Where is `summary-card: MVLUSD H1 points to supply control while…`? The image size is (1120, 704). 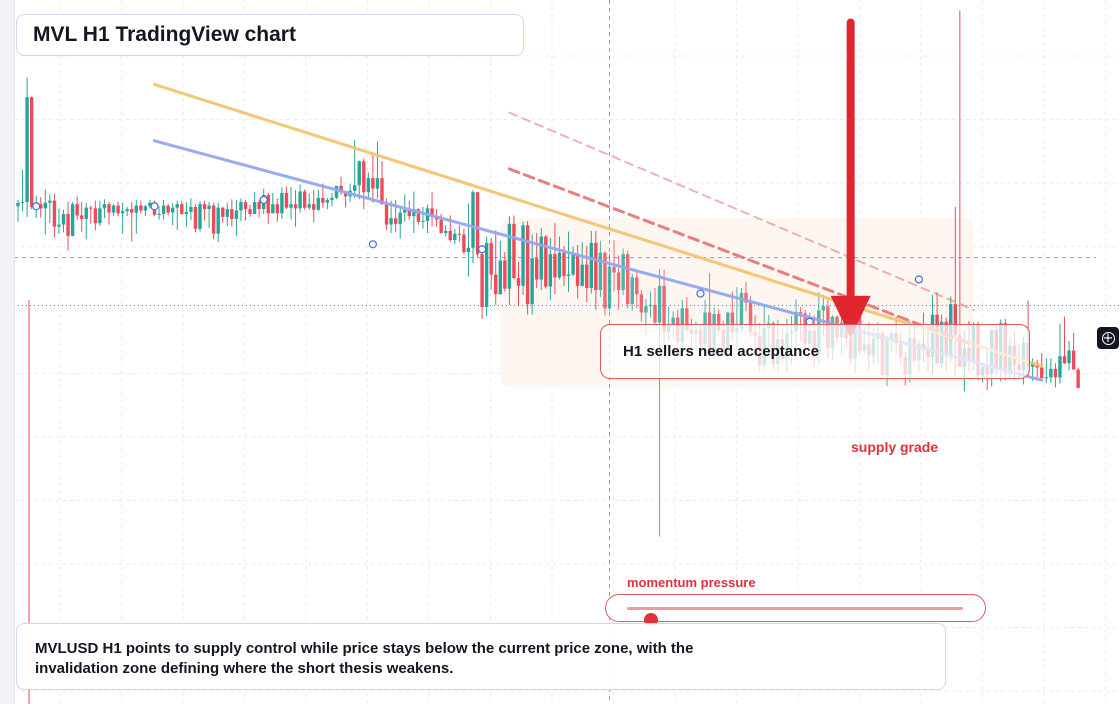
summary-card: MVLUSD H1 points to supply control while… is located at coordinates (481, 656).